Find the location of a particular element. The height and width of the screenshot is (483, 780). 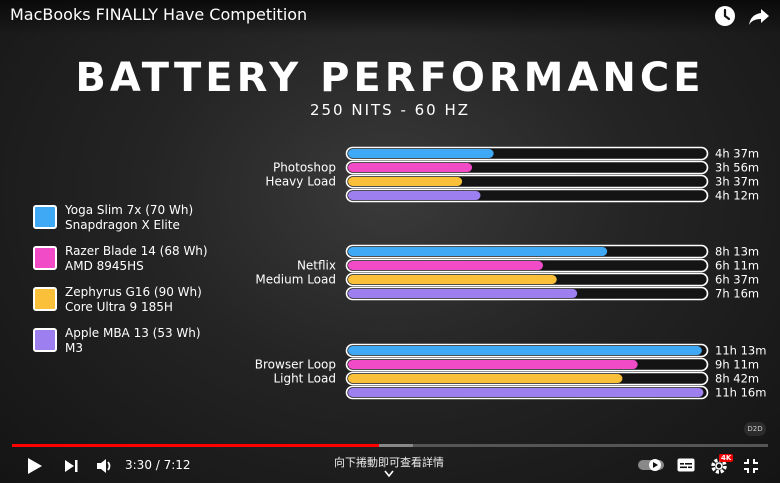

value-label: 3h 56m is located at coordinates (737, 168).